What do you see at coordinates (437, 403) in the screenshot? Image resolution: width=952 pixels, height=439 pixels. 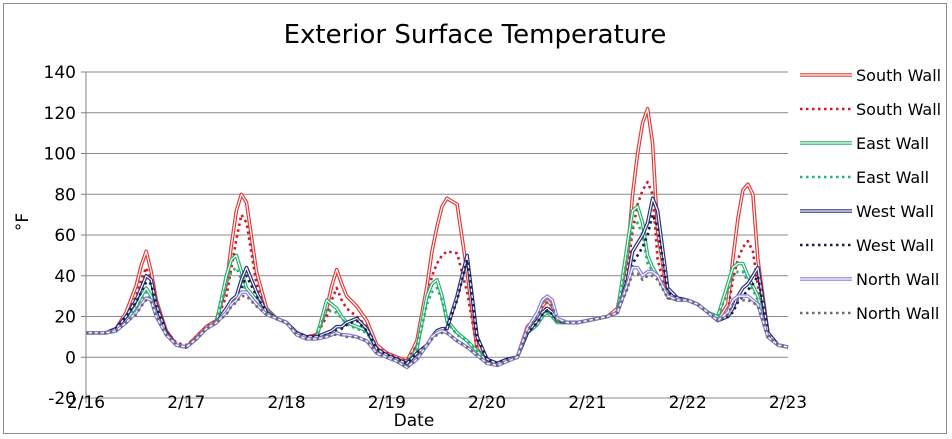 I see `x-tick-labels: 2/16 2/17 2/18 2/19 2/20 2/21 2/22 2/23` at bounding box center [437, 403].